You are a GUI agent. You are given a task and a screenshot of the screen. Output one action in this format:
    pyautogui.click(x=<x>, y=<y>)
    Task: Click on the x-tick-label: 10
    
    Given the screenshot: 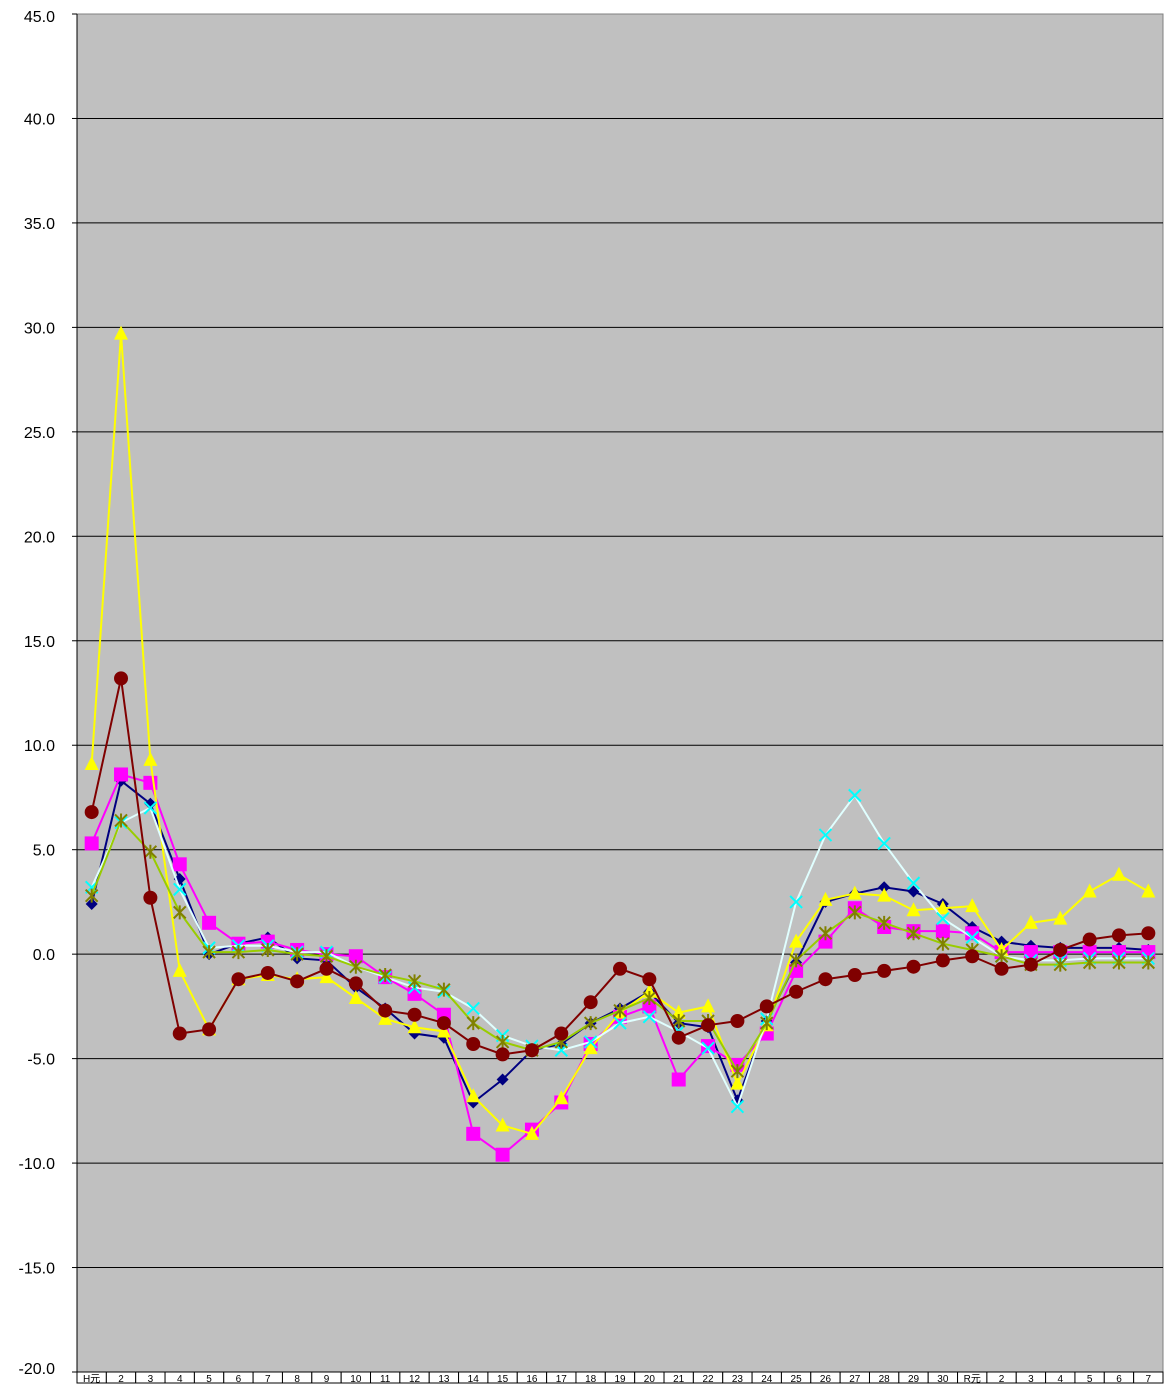 What is the action you would take?
    pyautogui.click(x=356, y=1379)
    